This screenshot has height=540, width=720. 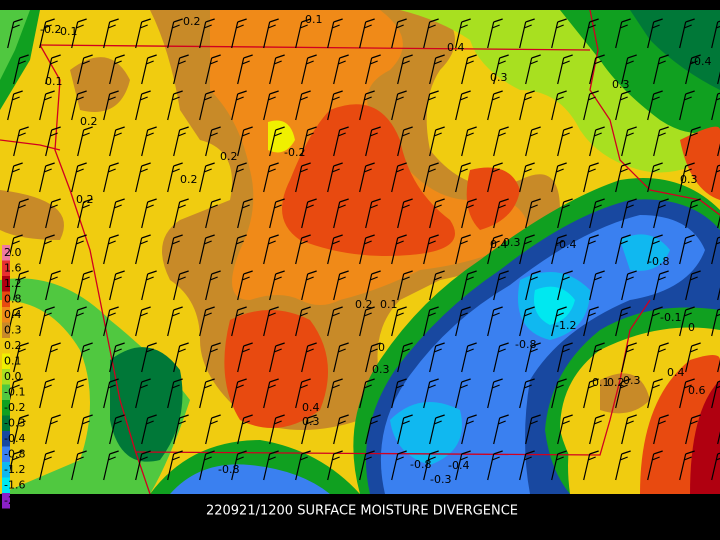 What do you see at coordinates (54, 81) in the screenshot?
I see `contour-label: 0.1` at bounding box center [54, 81].